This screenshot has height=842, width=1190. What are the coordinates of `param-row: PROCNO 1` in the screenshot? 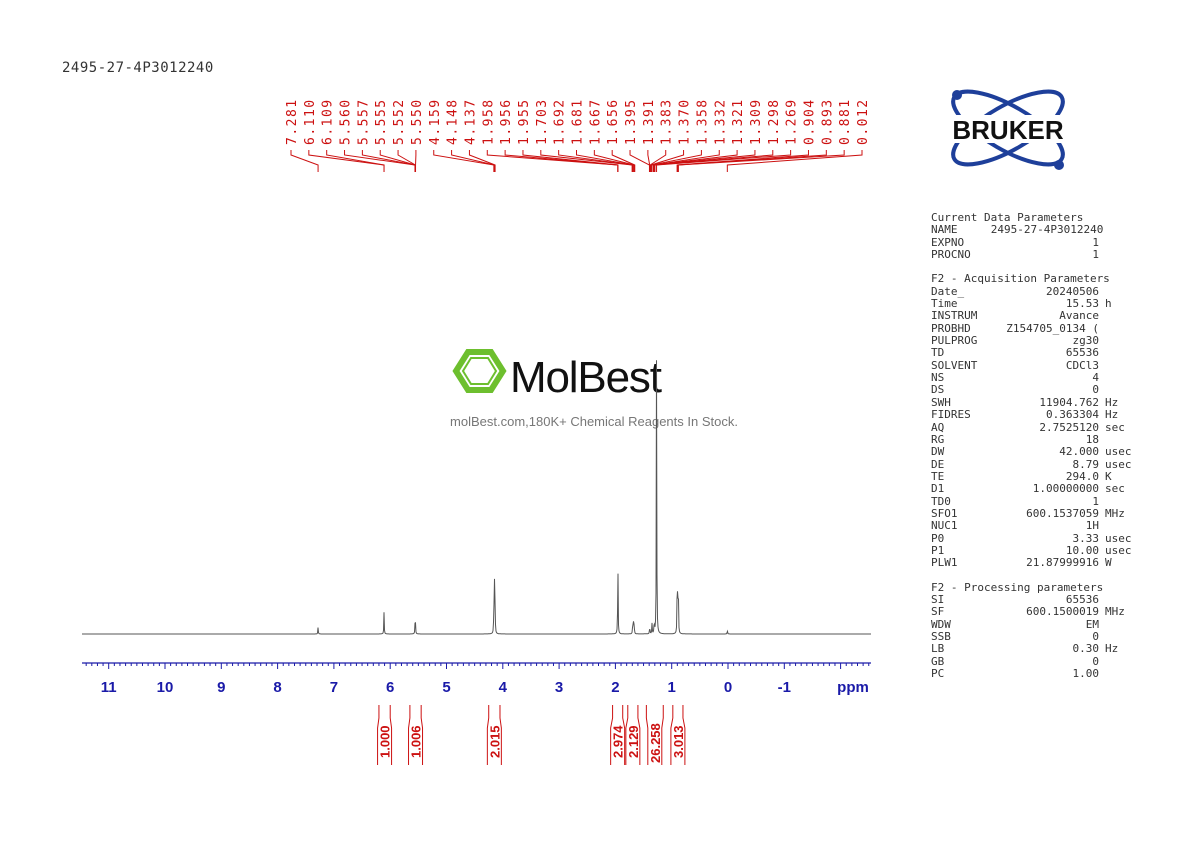 It's located at (1036, 255).